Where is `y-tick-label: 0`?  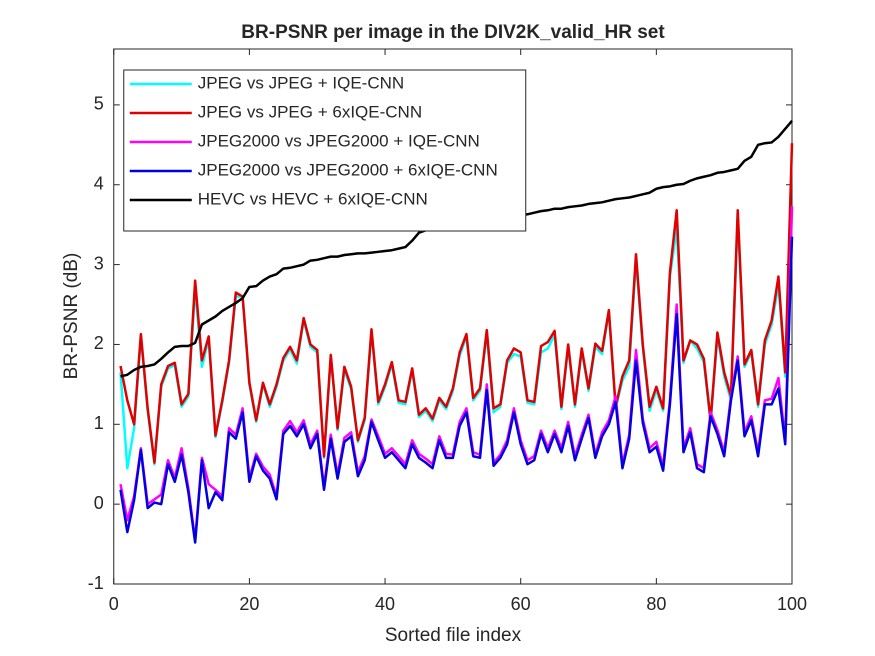
y-tick-label: 0 is located at coordinates (99, 503).